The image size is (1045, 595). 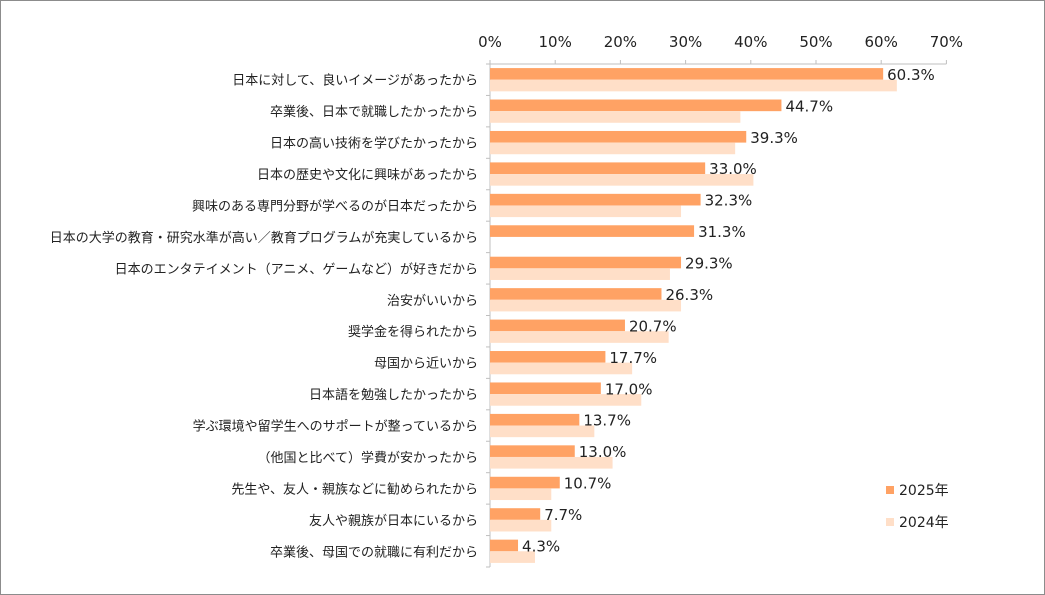 I want to click on data-label-2025: 39.3%, so click(x=774, y=138).